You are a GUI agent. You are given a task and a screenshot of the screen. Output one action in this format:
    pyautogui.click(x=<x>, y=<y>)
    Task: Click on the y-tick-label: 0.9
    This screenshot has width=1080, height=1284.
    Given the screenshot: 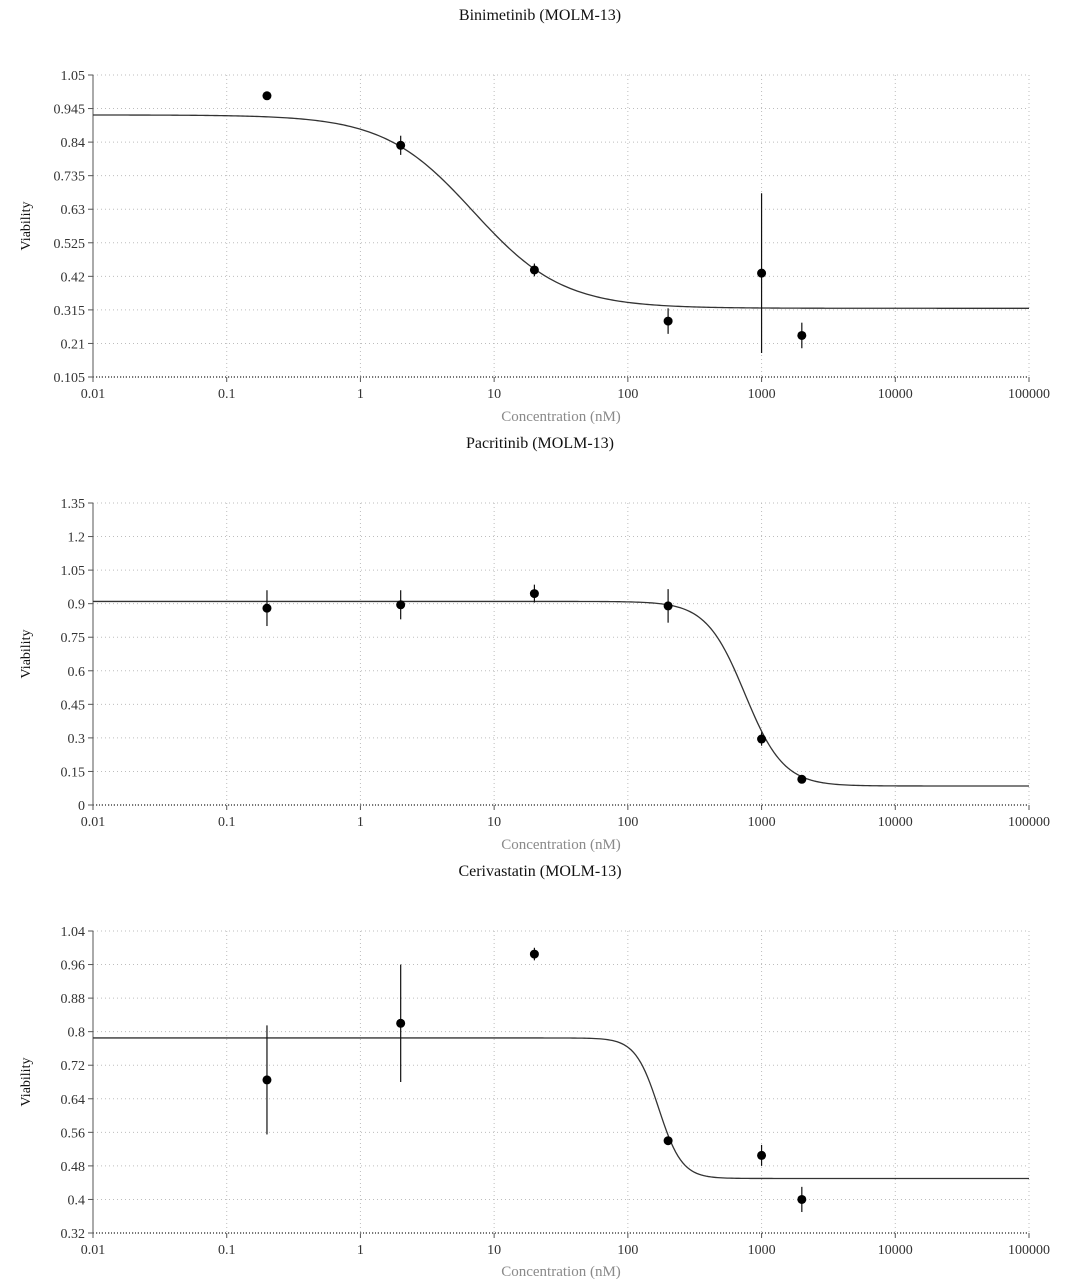 What is the action you would take?
    pyautogui.click(x=77, y=605)
    